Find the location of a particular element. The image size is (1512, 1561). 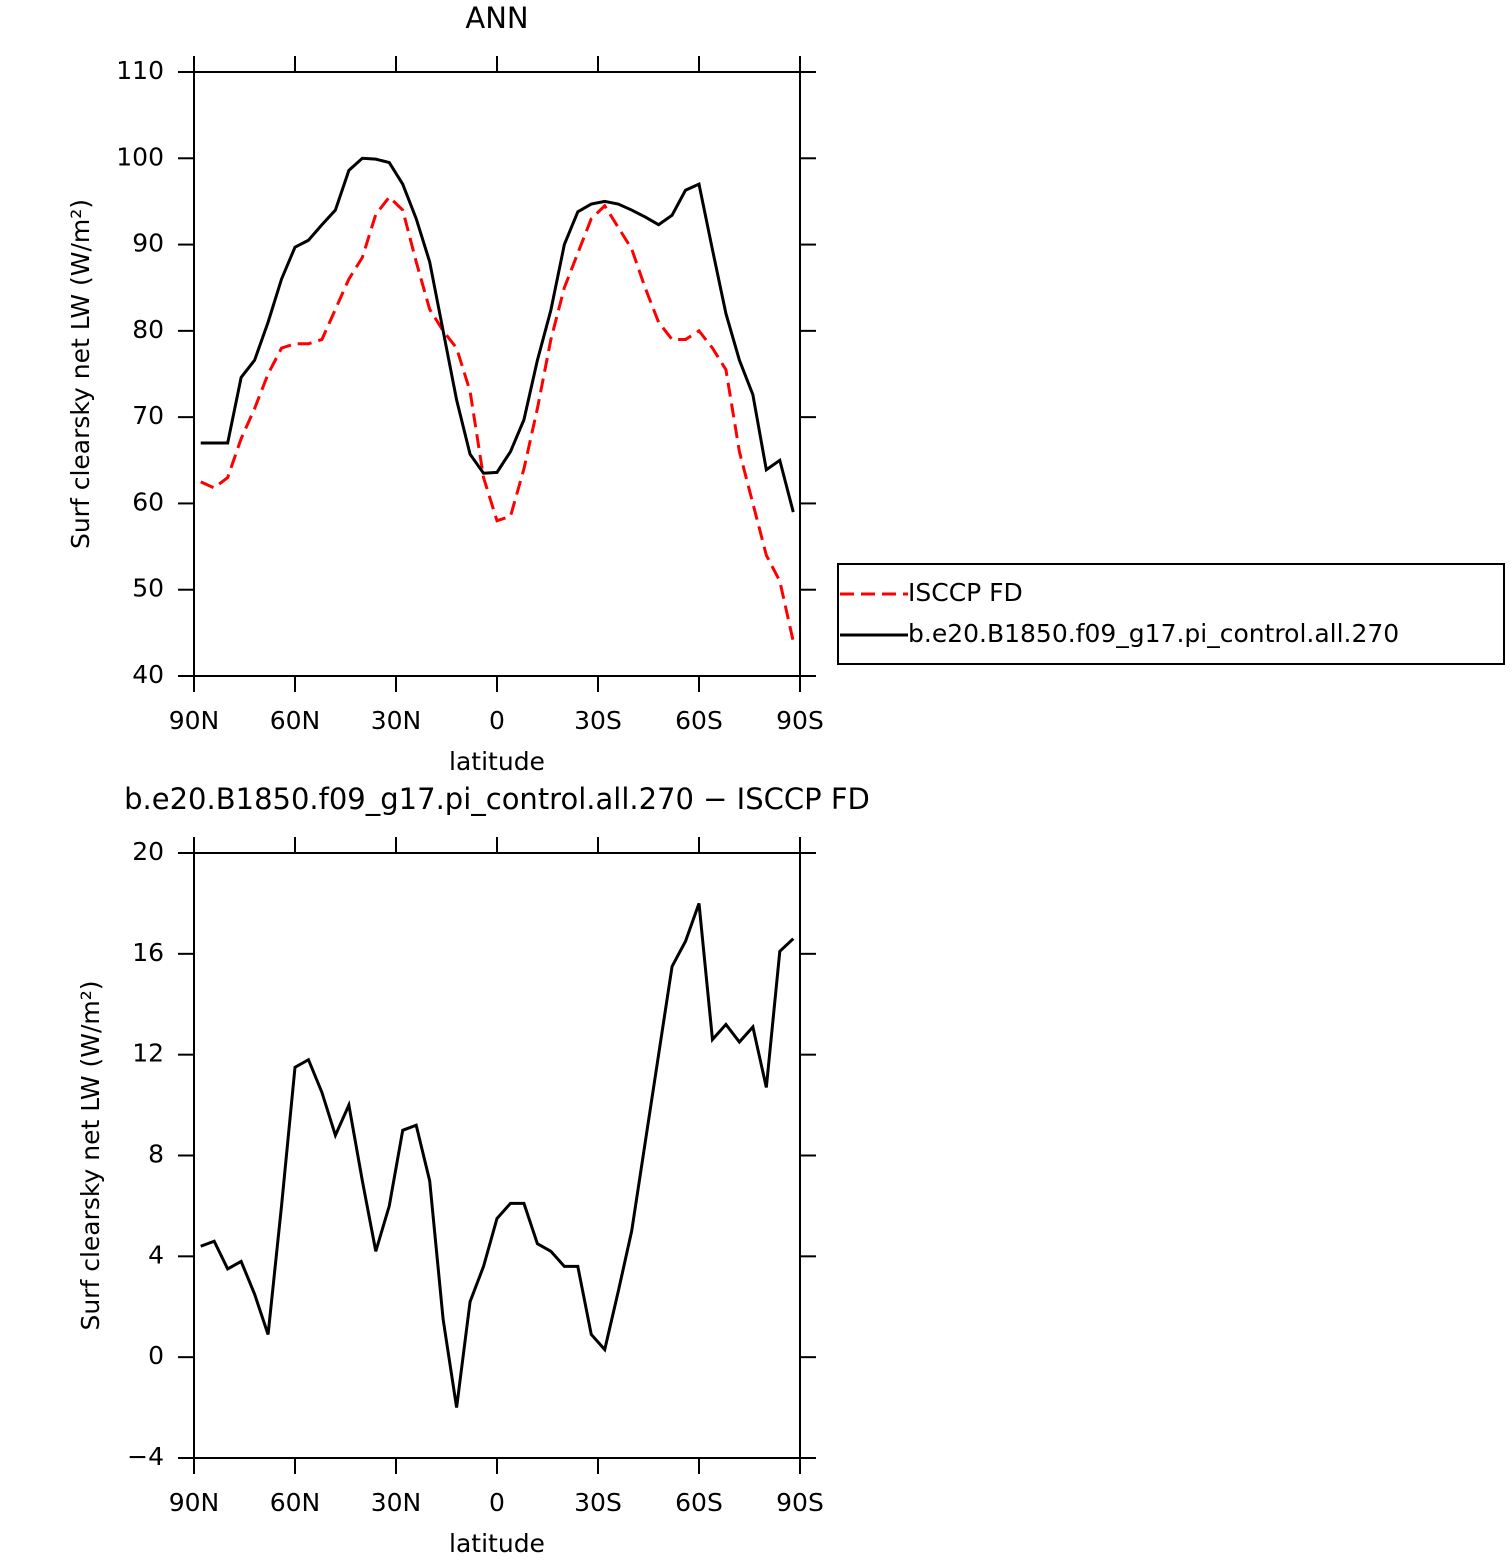

y-tick-label: 50 is located at coordinates (148, 588).